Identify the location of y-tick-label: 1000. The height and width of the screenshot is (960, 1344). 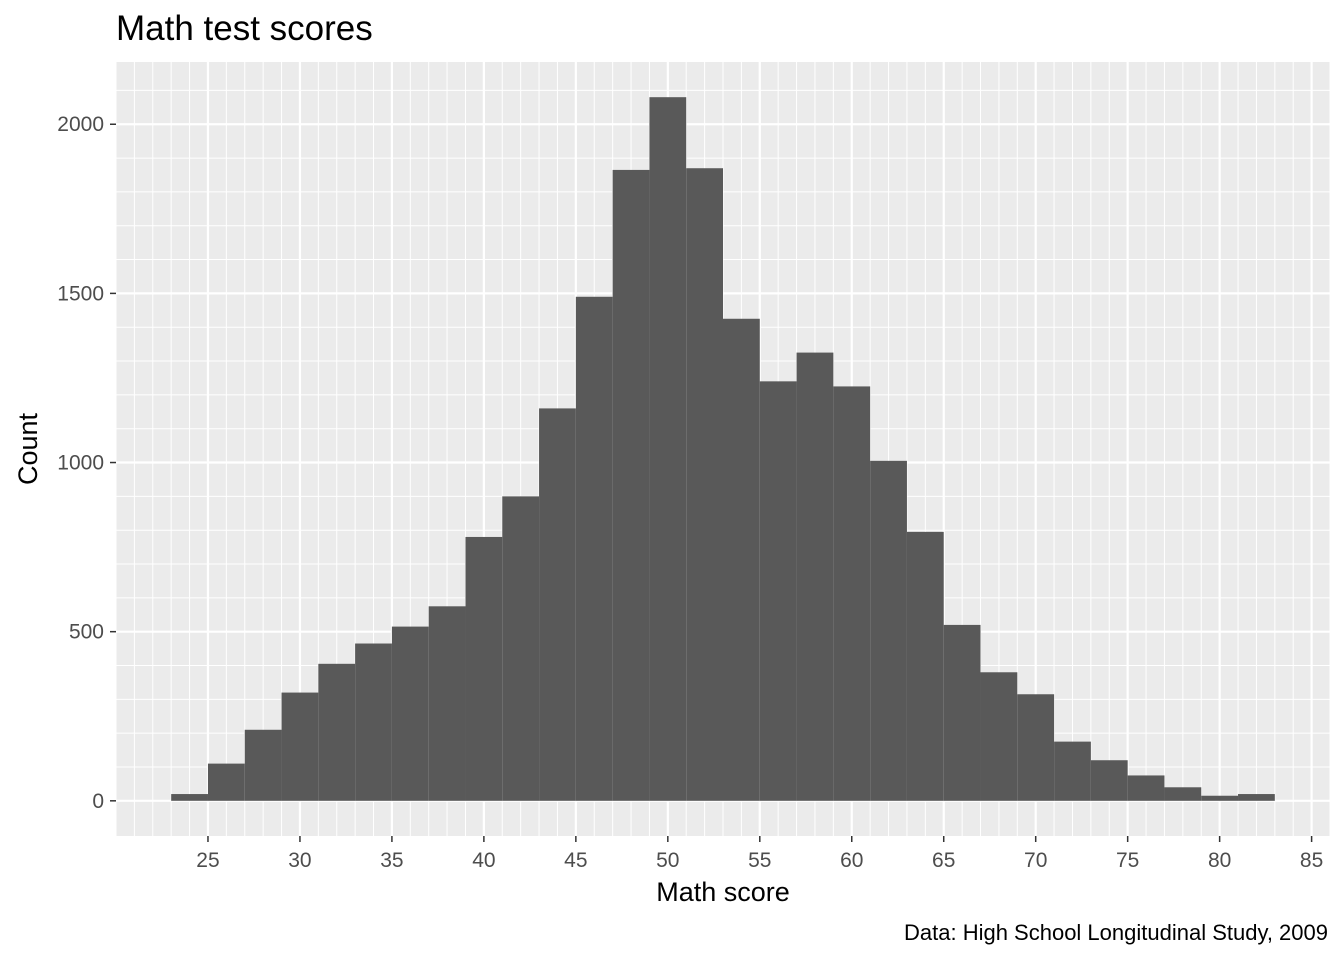
(80, 463).